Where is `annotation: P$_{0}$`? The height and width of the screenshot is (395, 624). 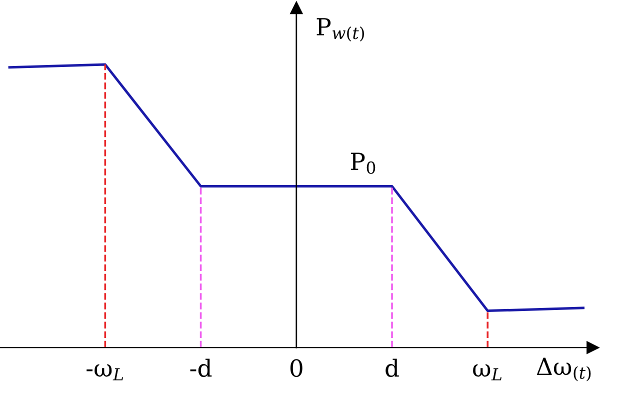
annotation: P$_{0}$ is located at coordinates (363, 163).